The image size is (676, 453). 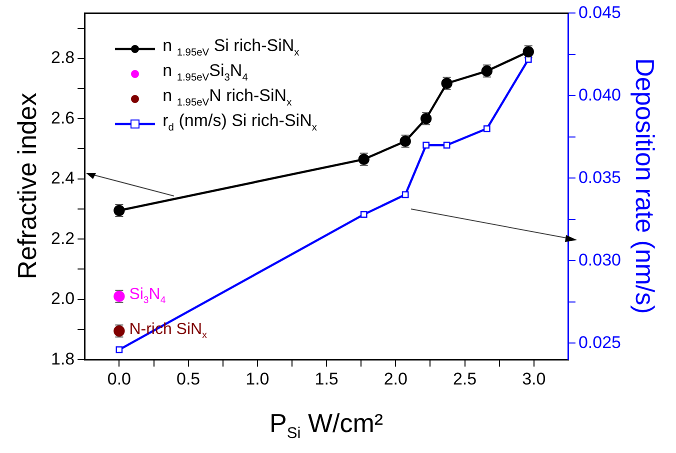 What do you see at coordinates (62, 298) in the screenshot?
I see `y-tick-label: 2.0` at bounding box center [62, 298].